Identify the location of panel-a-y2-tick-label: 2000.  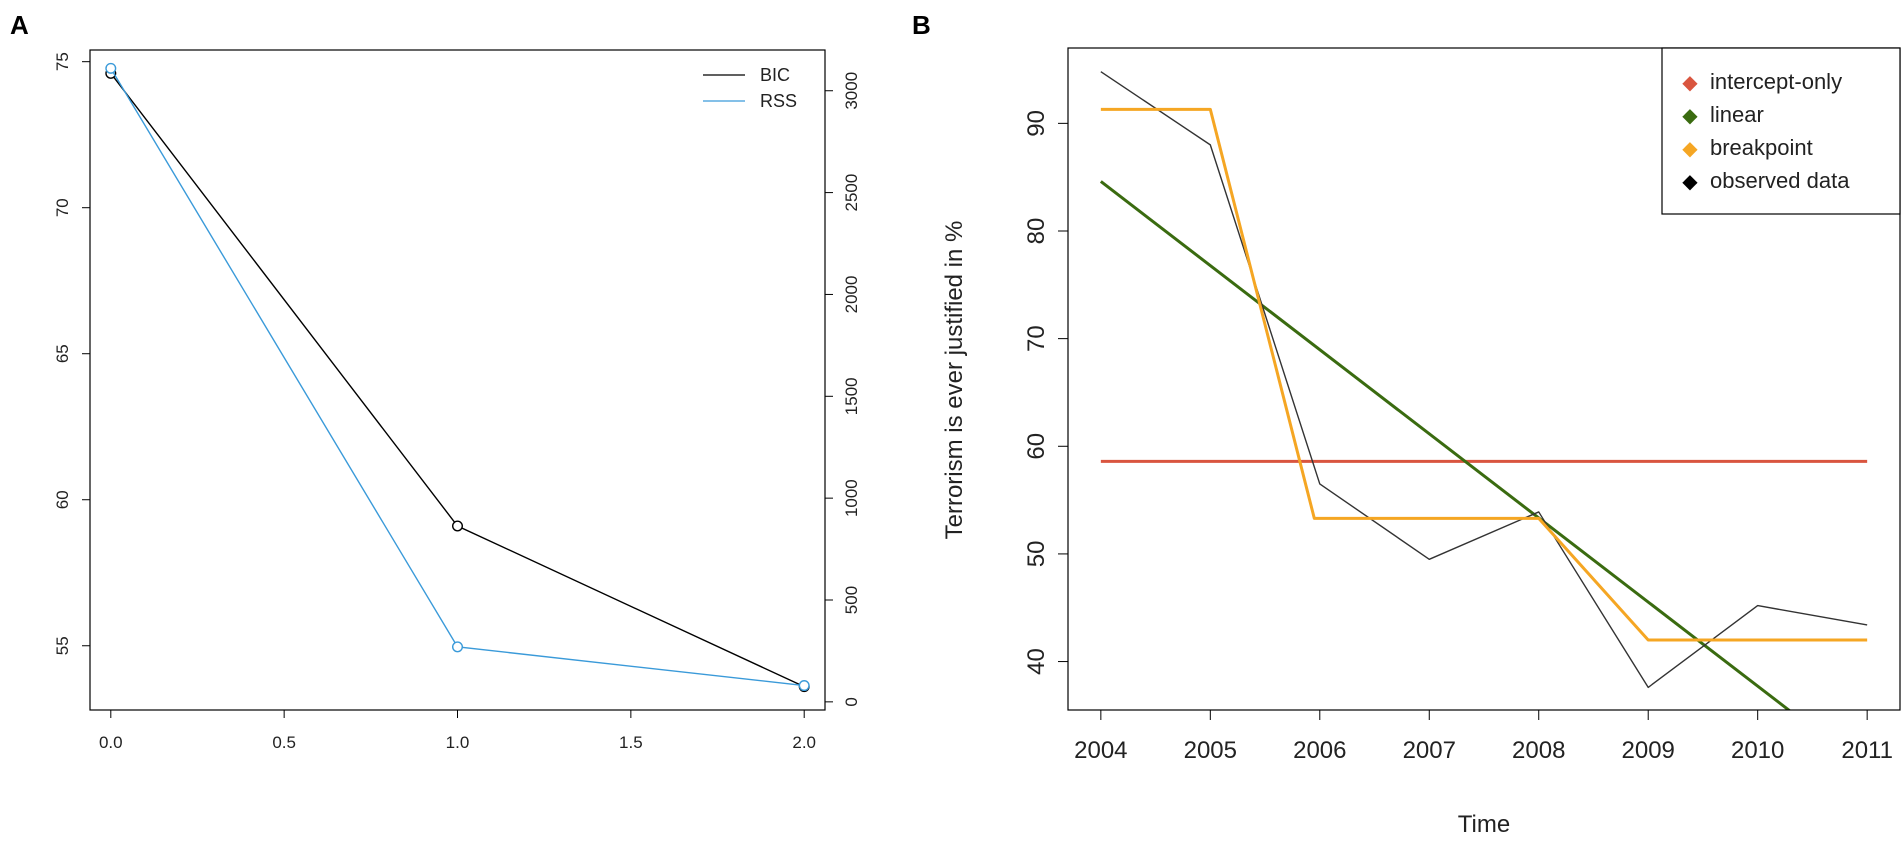
(851, 295).